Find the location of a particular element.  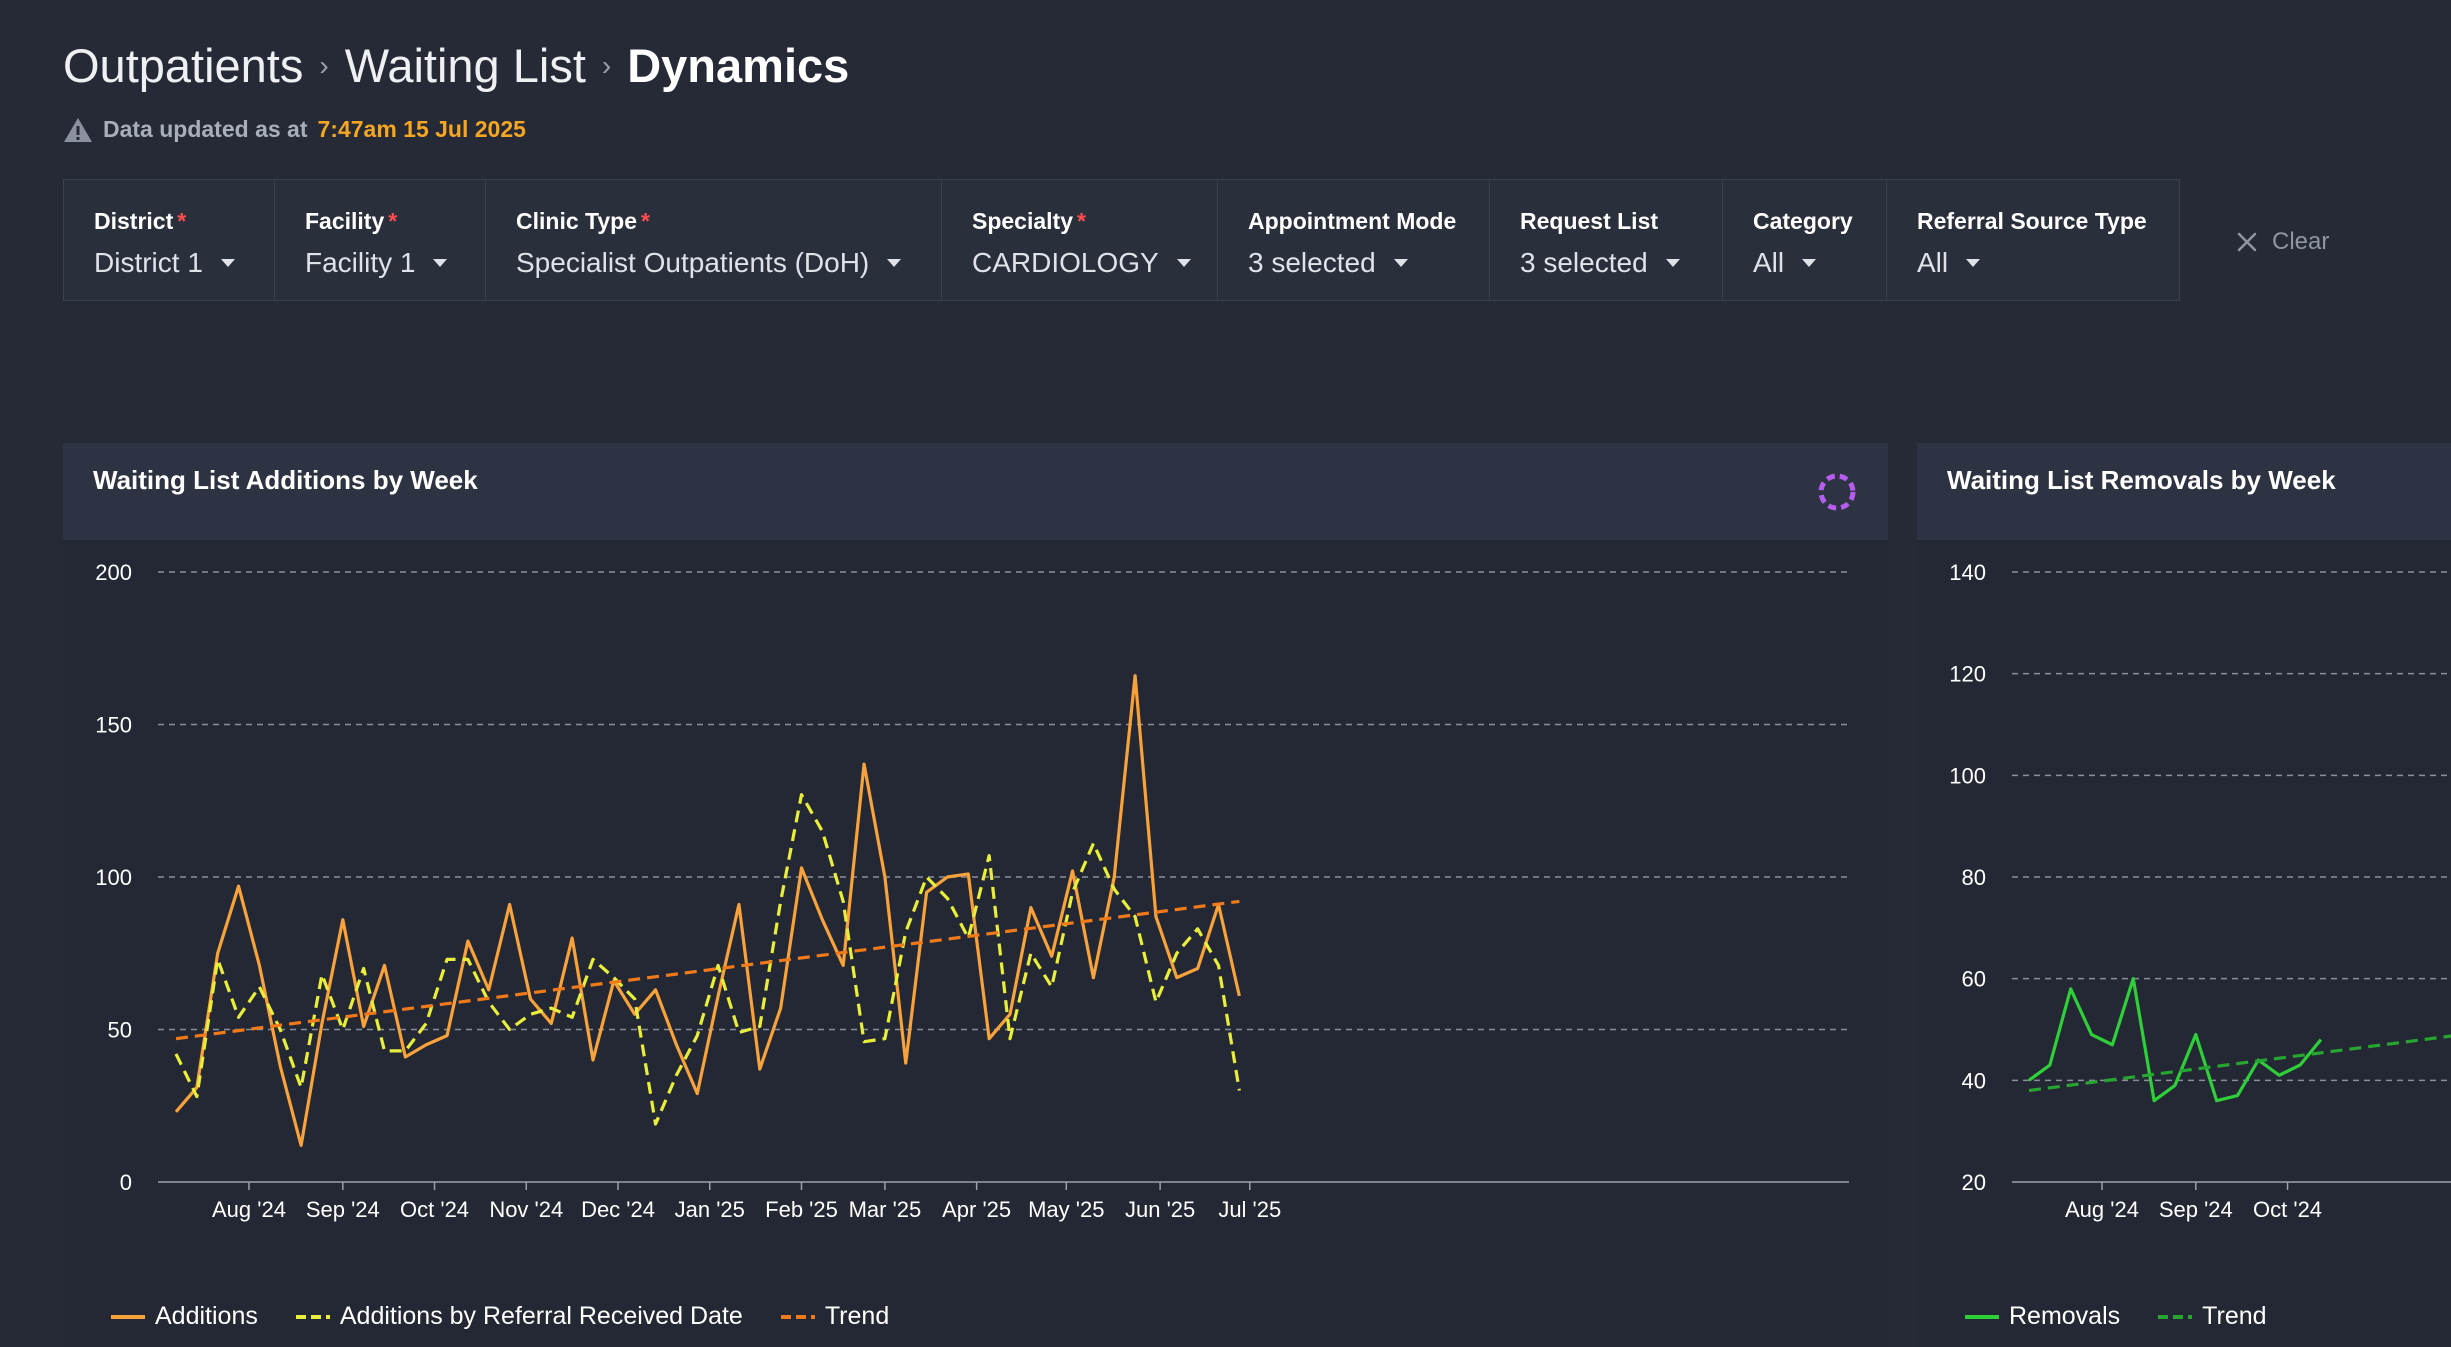

filter-request-list: Request List 3 selected is located at coordinates (1606, 240).